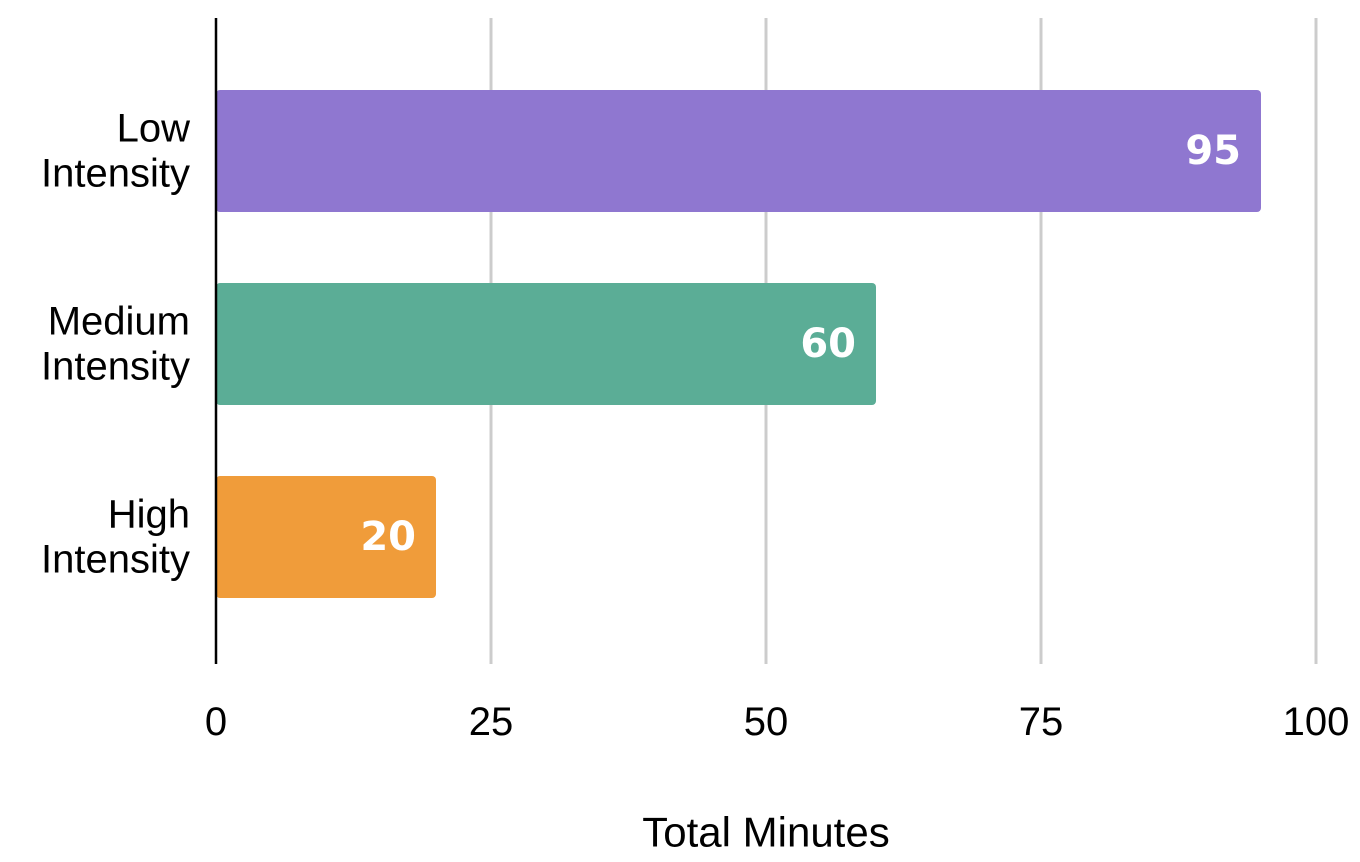 Image resolution: width=1360 pixels, height=862 pixels. I want to click on x-tick-label-25: 25, so click(491, 722).